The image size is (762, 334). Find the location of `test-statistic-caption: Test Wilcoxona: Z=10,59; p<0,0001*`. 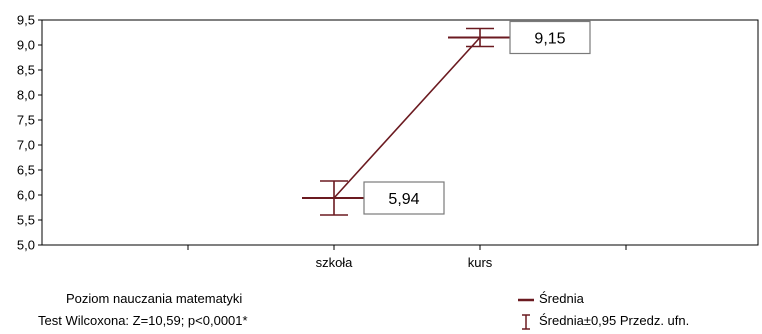

test-statistic-caption: Test Wilcoxona: Z=10,59; p<0,0001* is located at coordinates (143, 320).